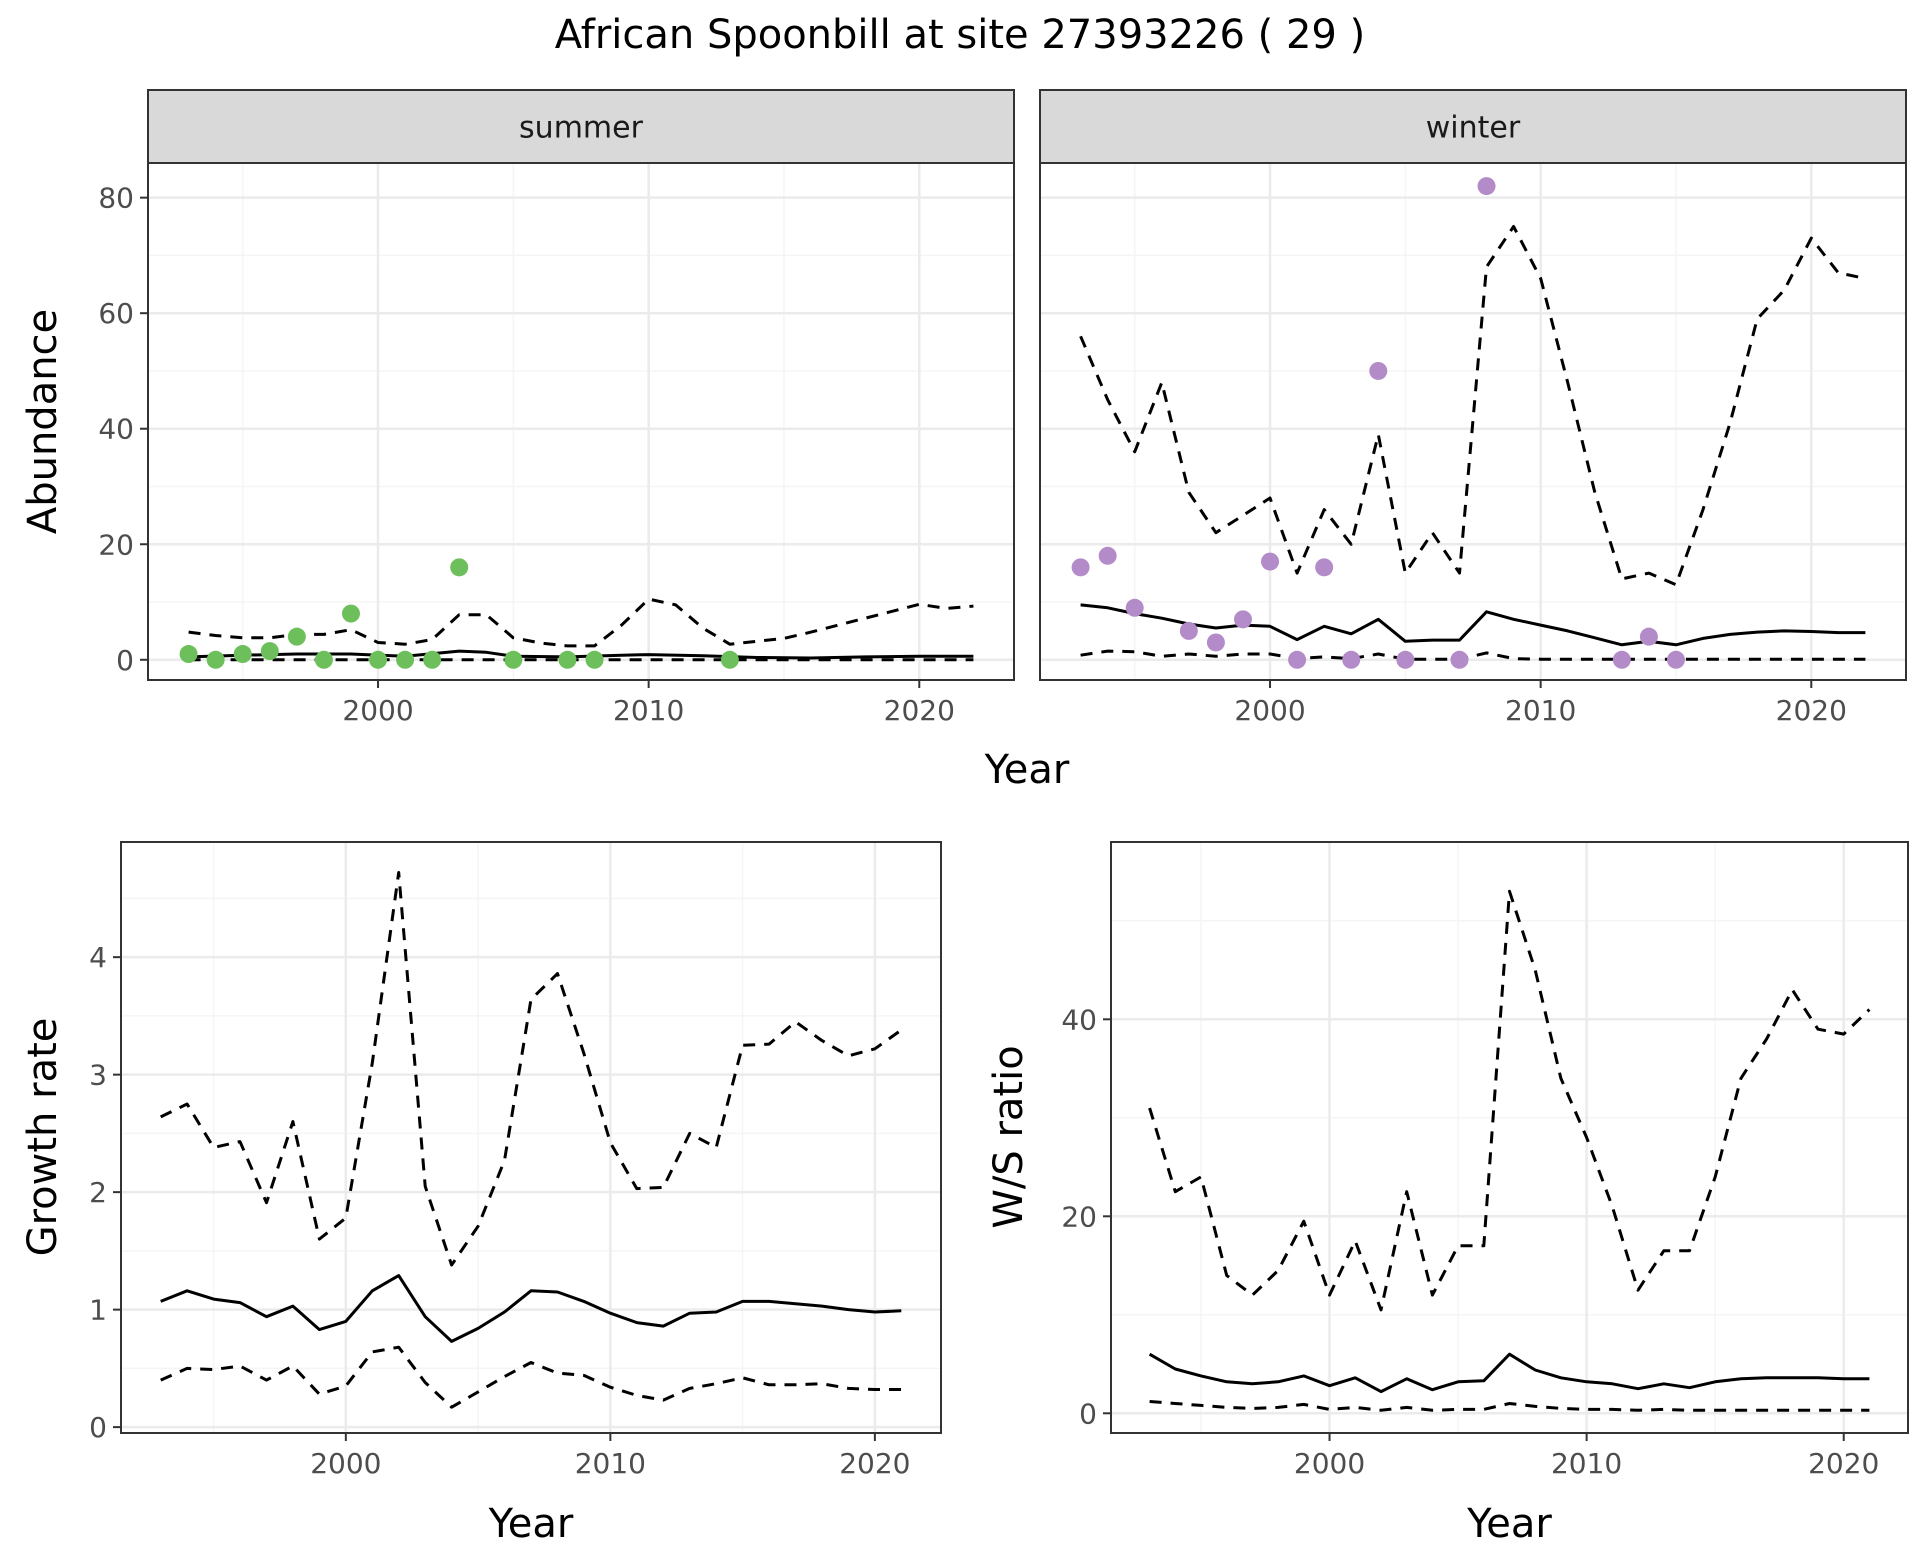 The height and width of the screenshot is (1560, 1920). I want to click on y-tick-label: 80, so click(116, 198).